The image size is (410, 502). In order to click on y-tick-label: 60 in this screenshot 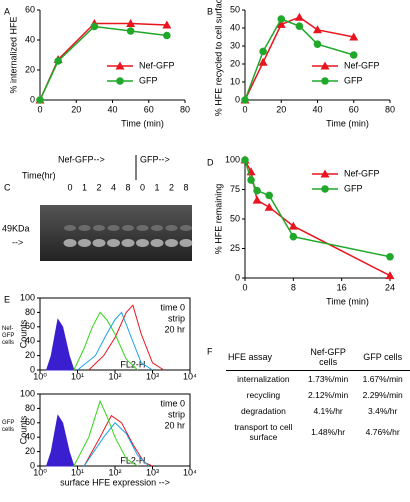, I will do `click(30, 9)`.